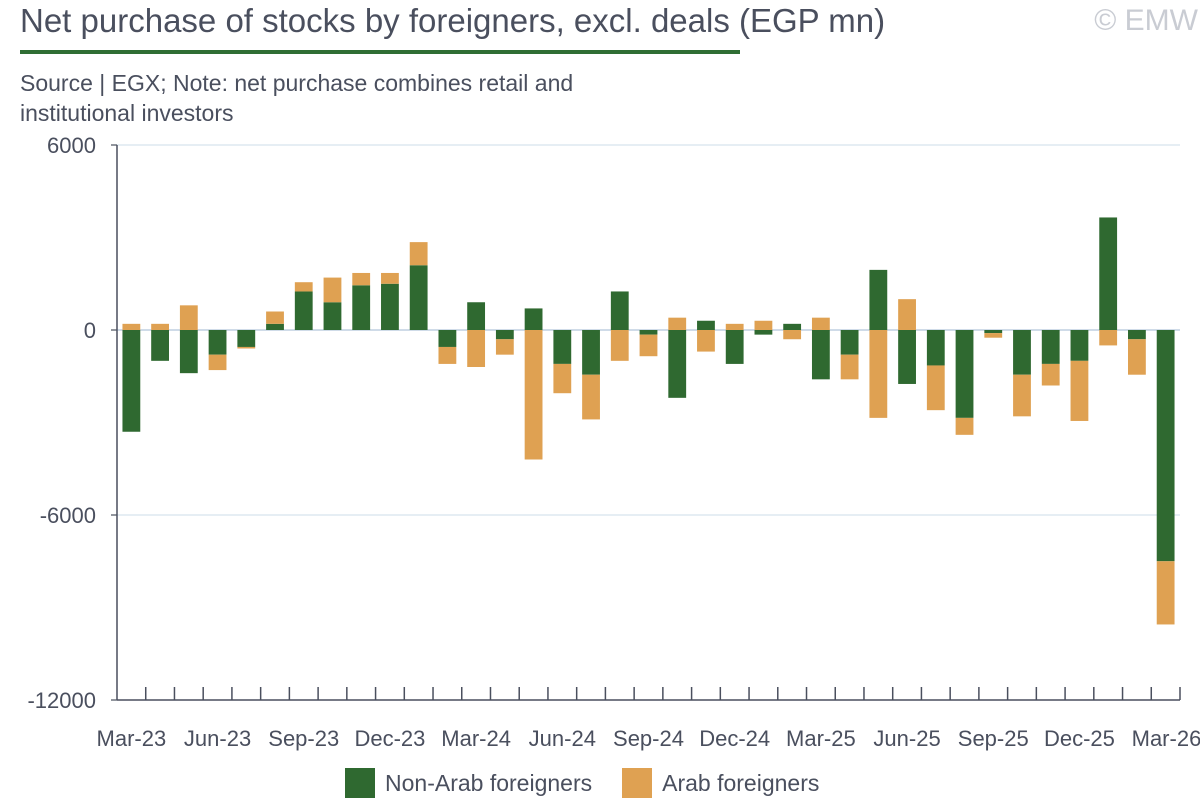 The height and width of the screenshot is (800, 1200). What do you see at coordinates (217, 738) in the screenshot?
I see `x-tick-label: Jun-23` at bounding box center [217, 738].